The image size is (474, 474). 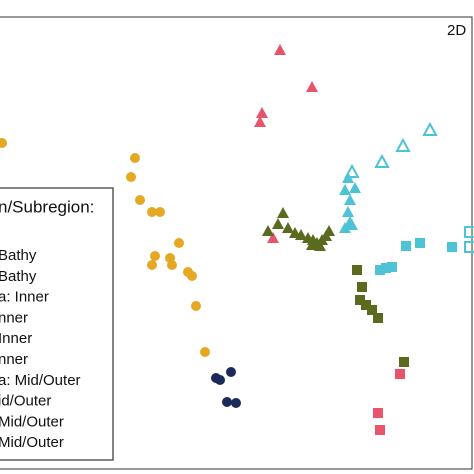 I want to click on legend-box, so click(x=57, y=324).